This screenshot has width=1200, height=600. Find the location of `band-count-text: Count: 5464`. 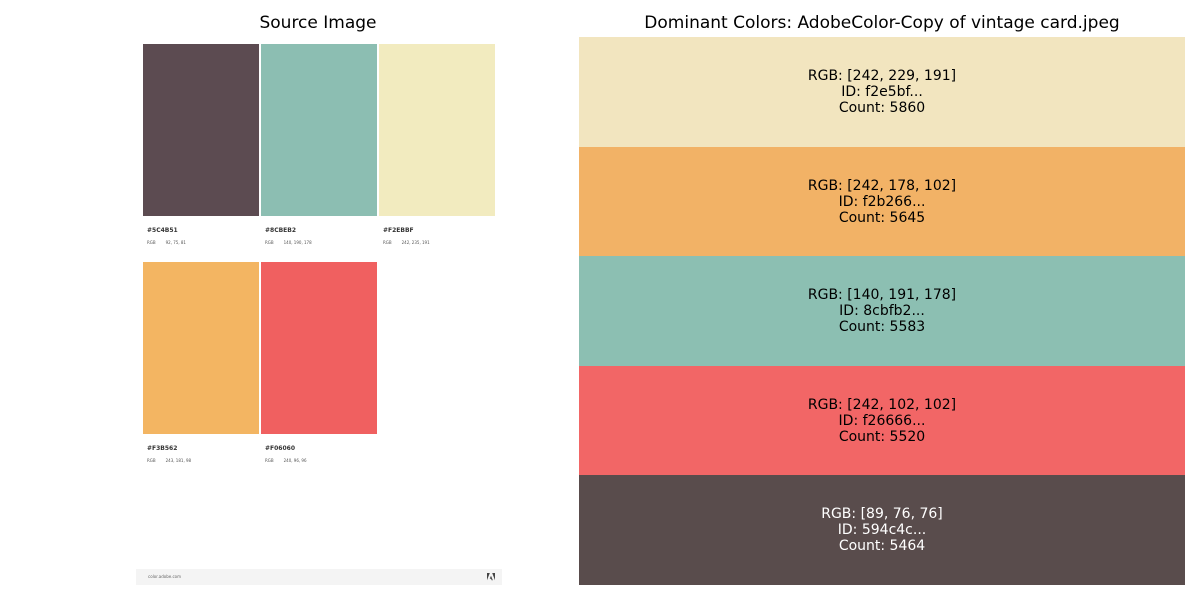

band-count-text: Count: 5464 is located at coordinates (882, 546).